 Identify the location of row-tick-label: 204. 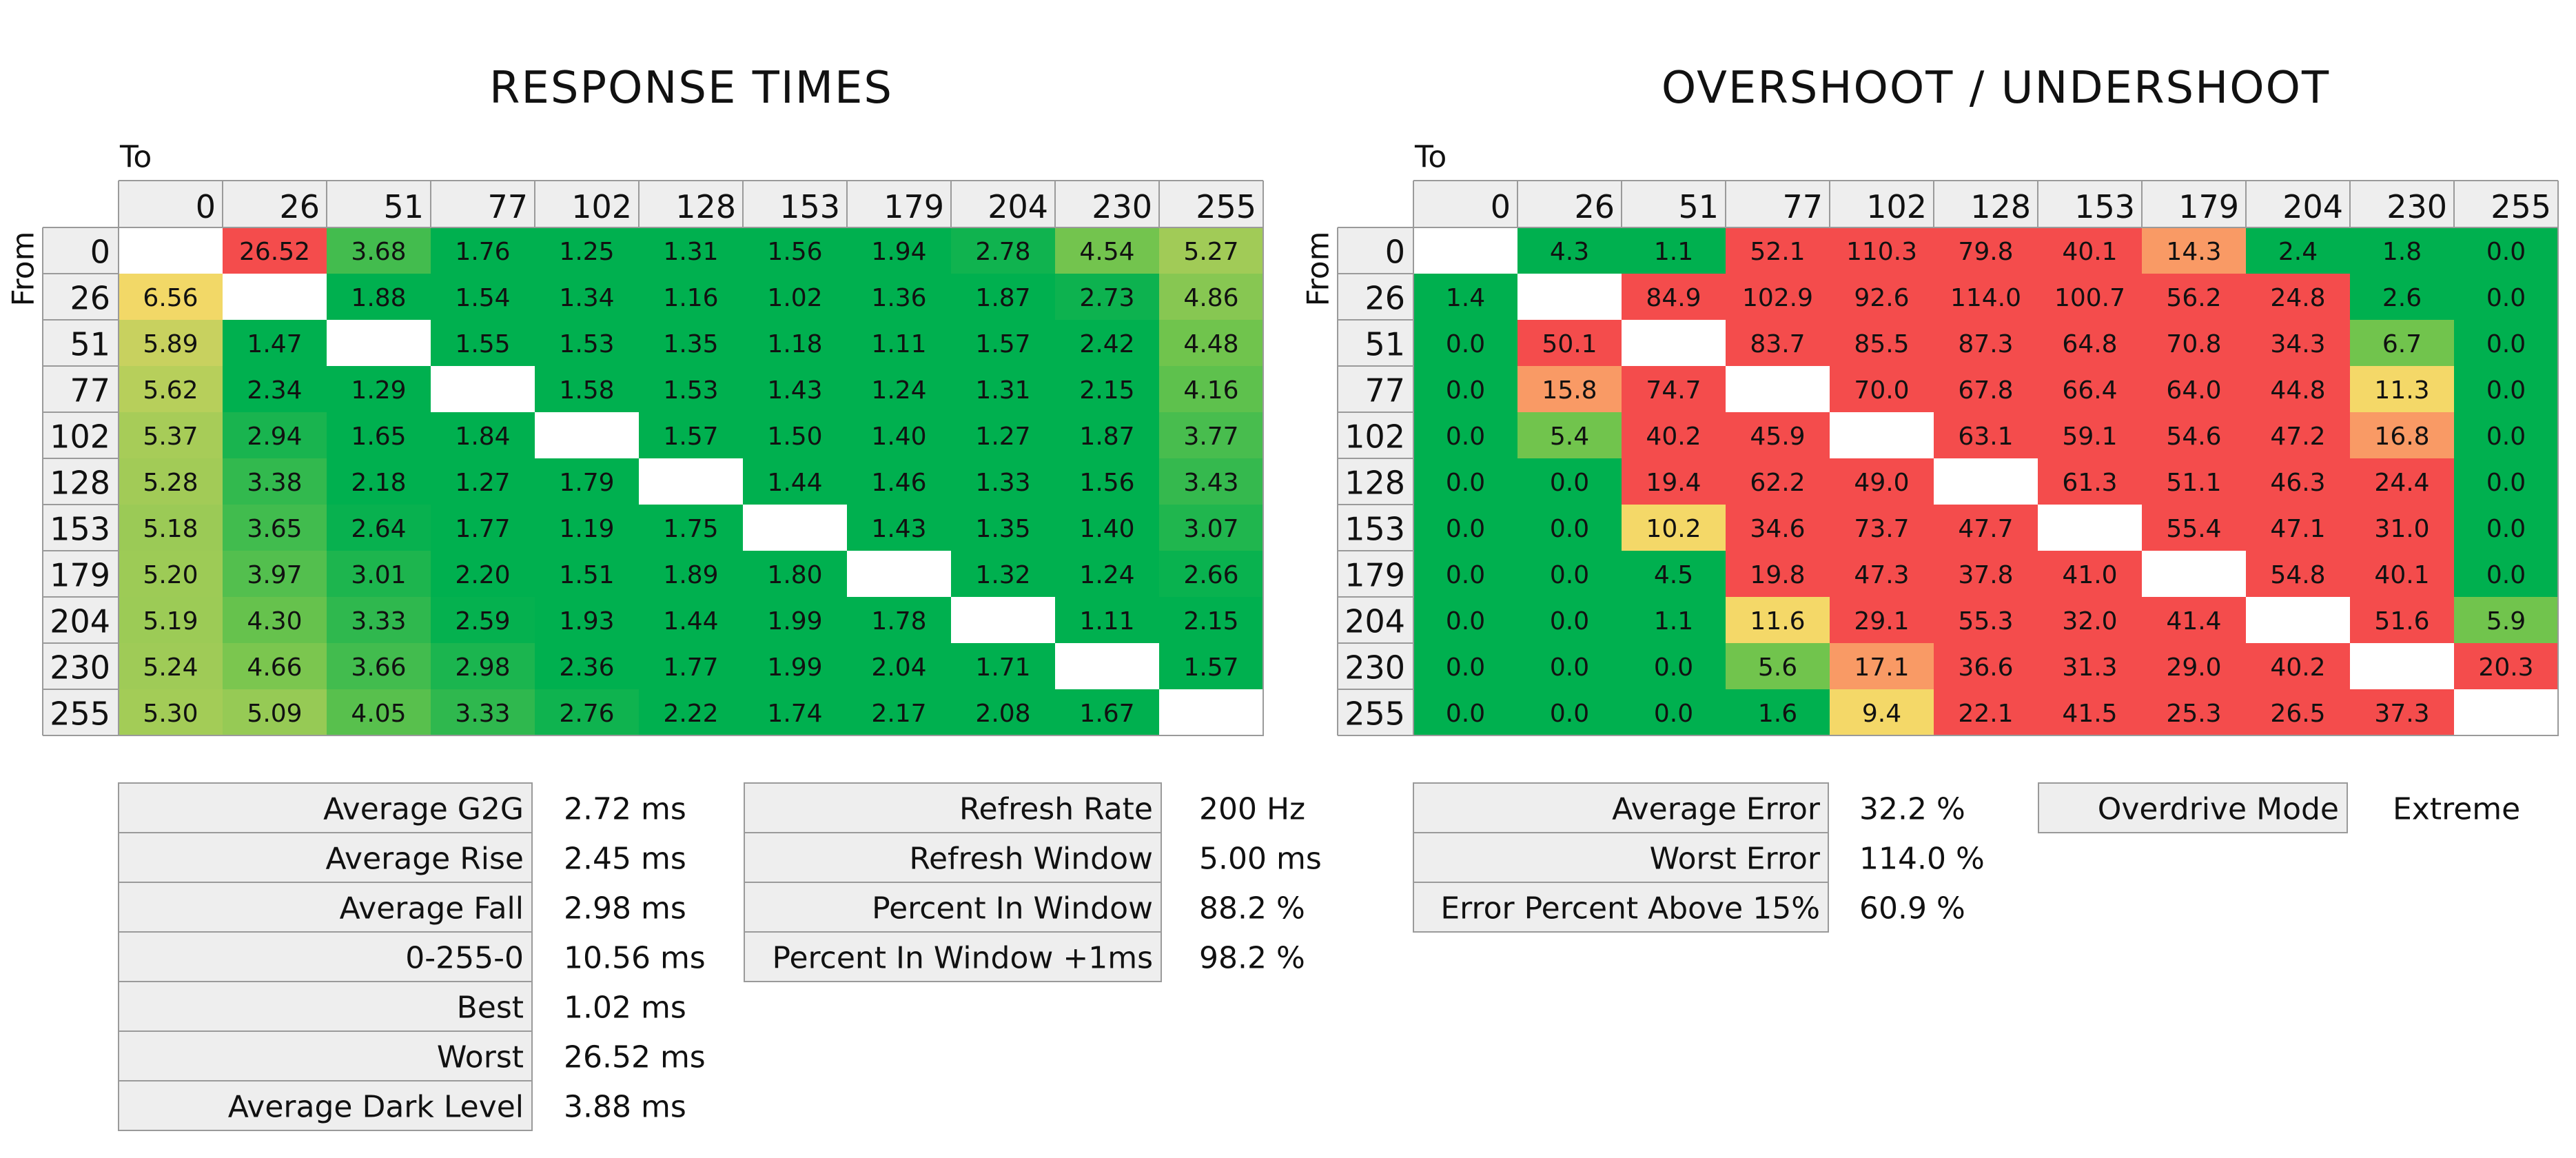
(1375, 621).